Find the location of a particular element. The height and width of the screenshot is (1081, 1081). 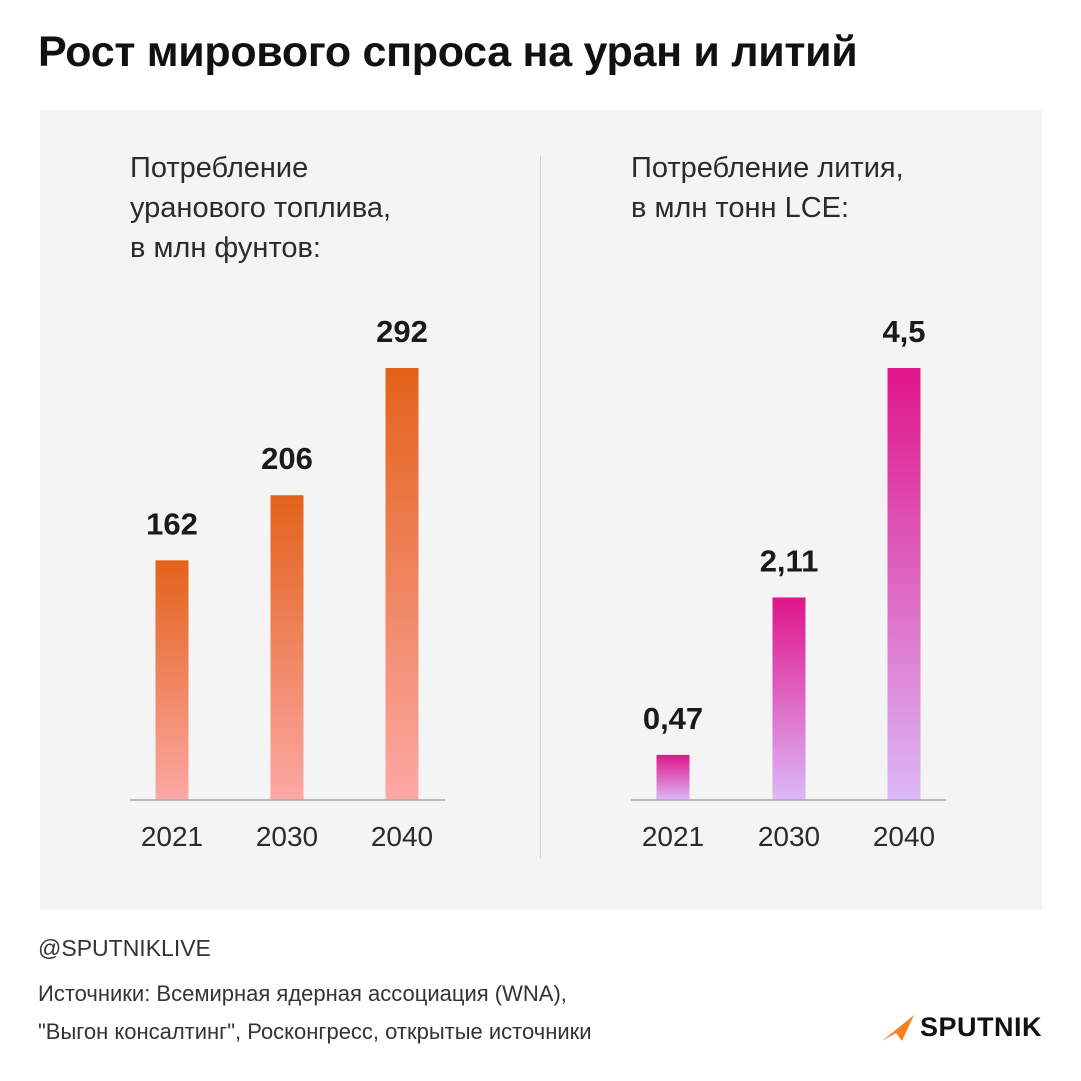

uranium-chart: 162 2021 206 2030 292 2040 is located at coordinates (287, 583).